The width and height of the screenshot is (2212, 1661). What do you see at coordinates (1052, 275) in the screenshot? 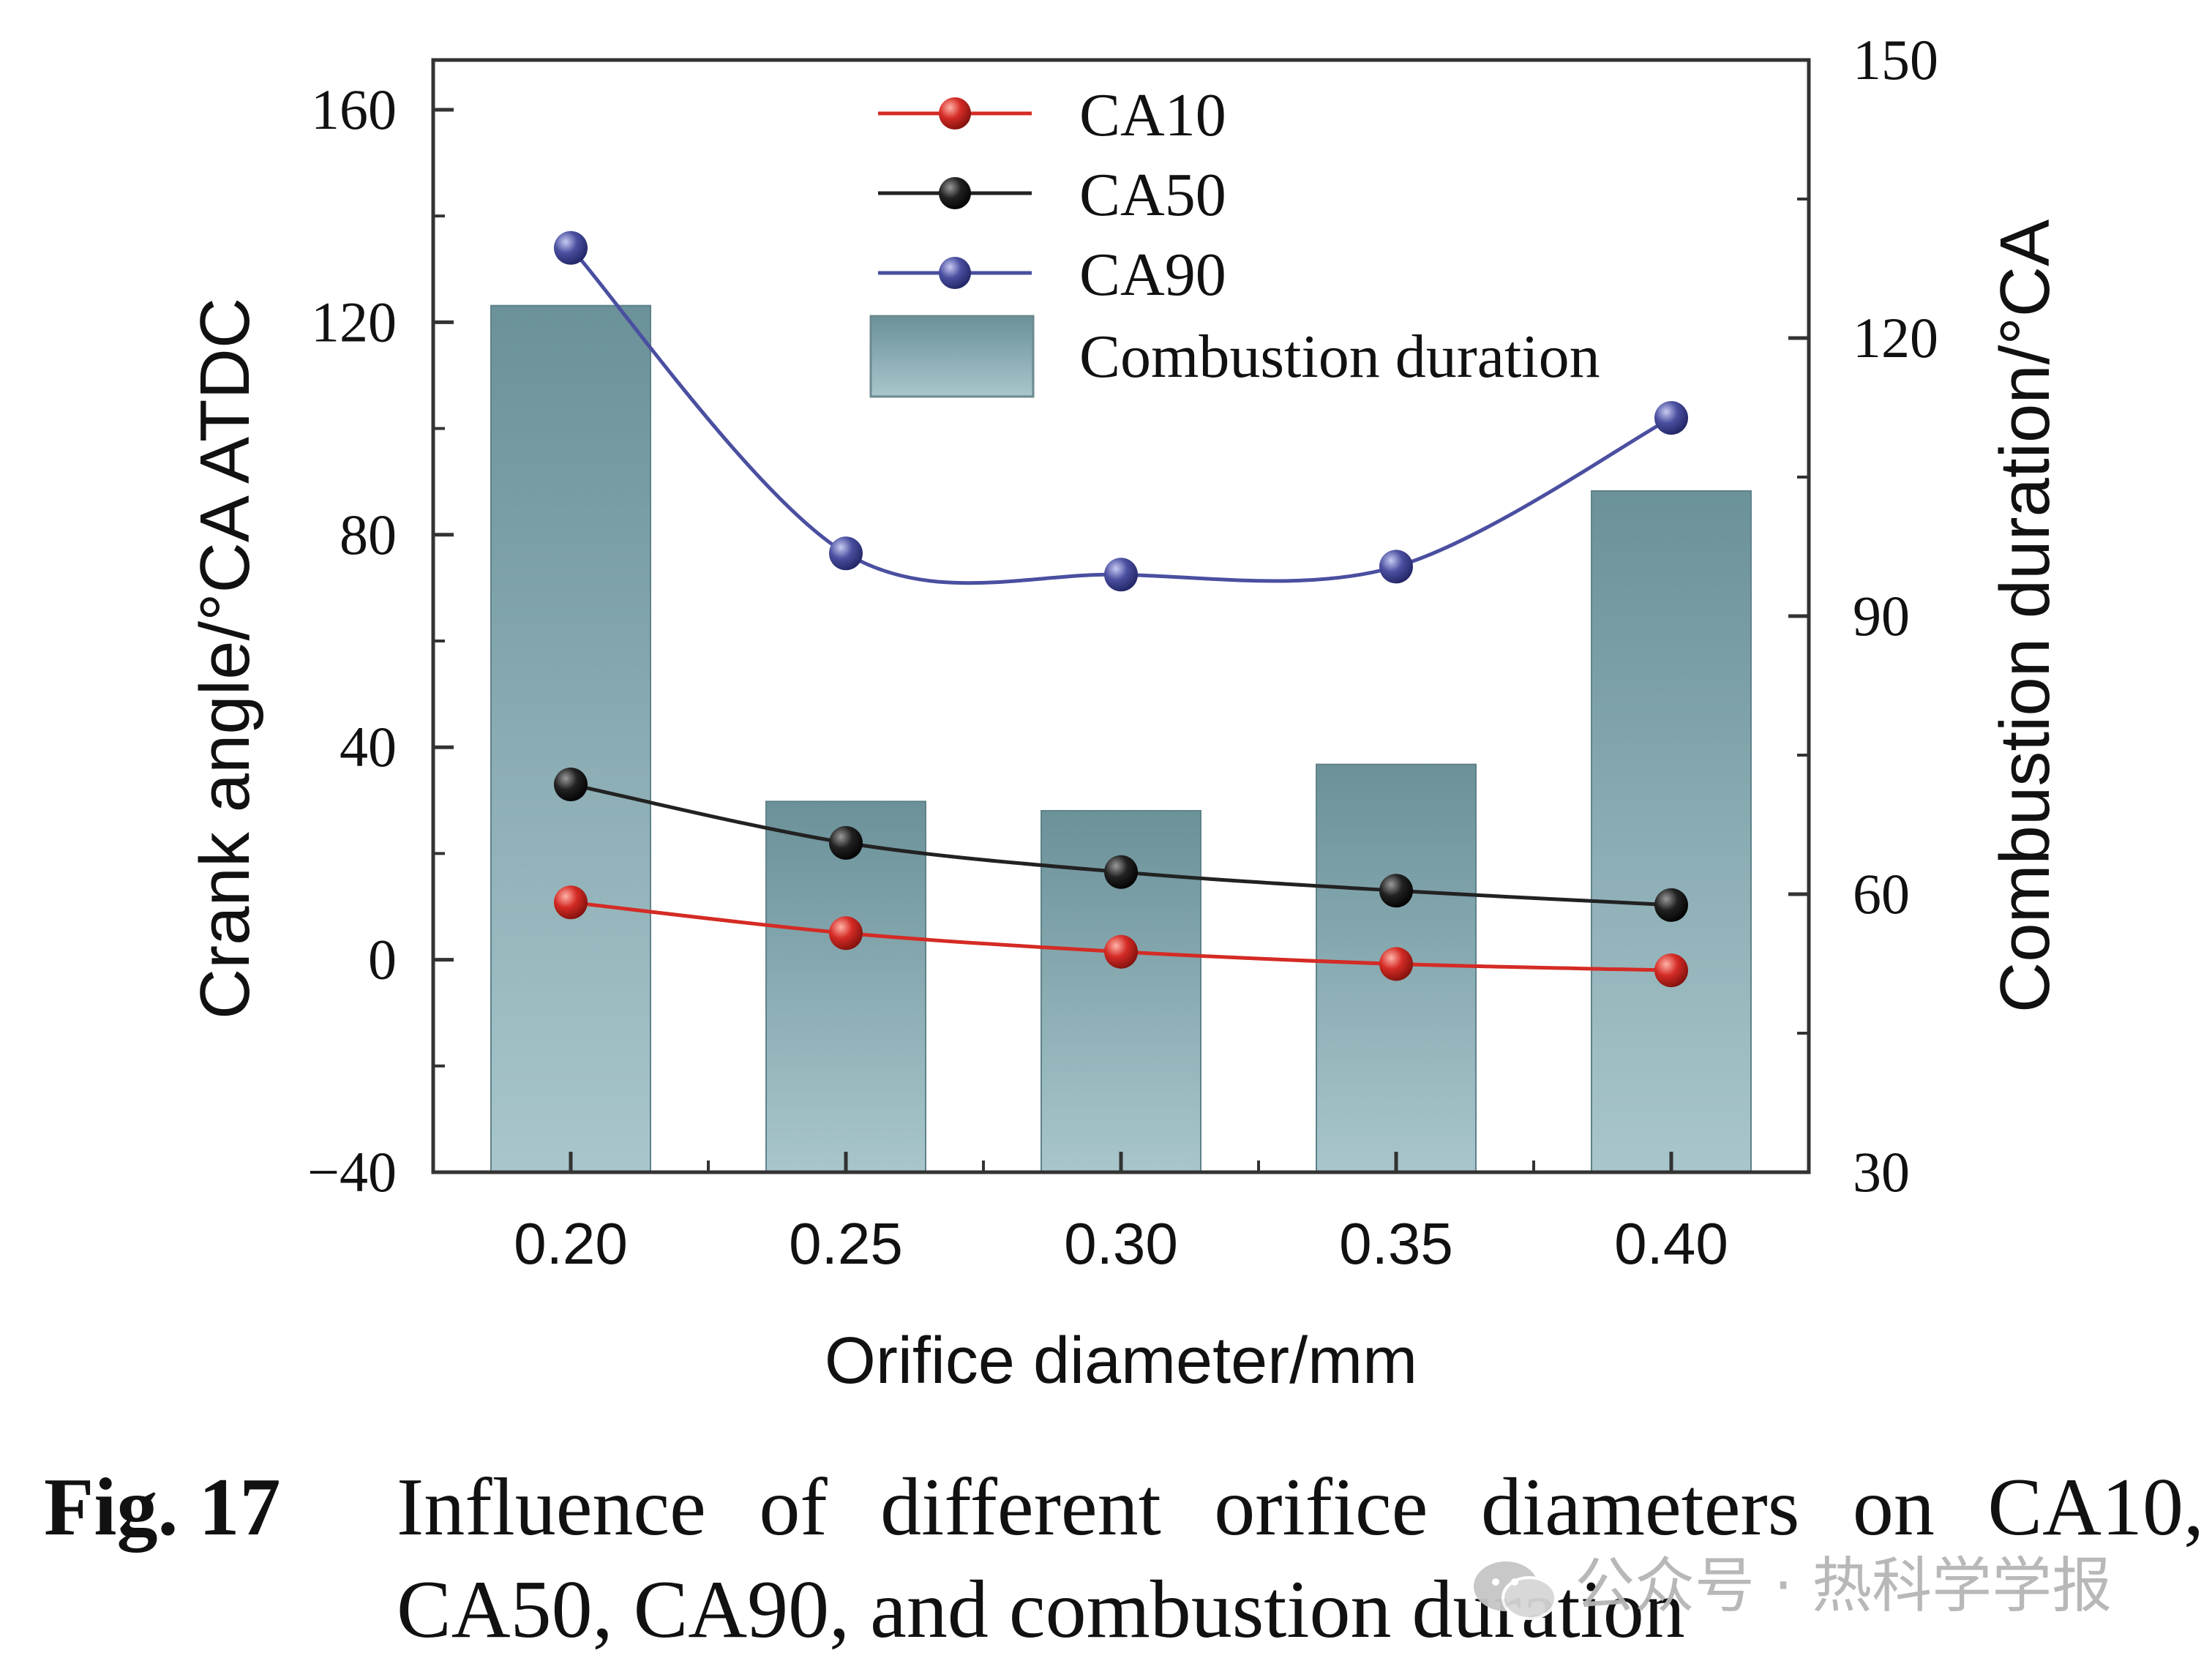
I see `legend-item-ca90: CA90` at bounding box center [1052, 275].